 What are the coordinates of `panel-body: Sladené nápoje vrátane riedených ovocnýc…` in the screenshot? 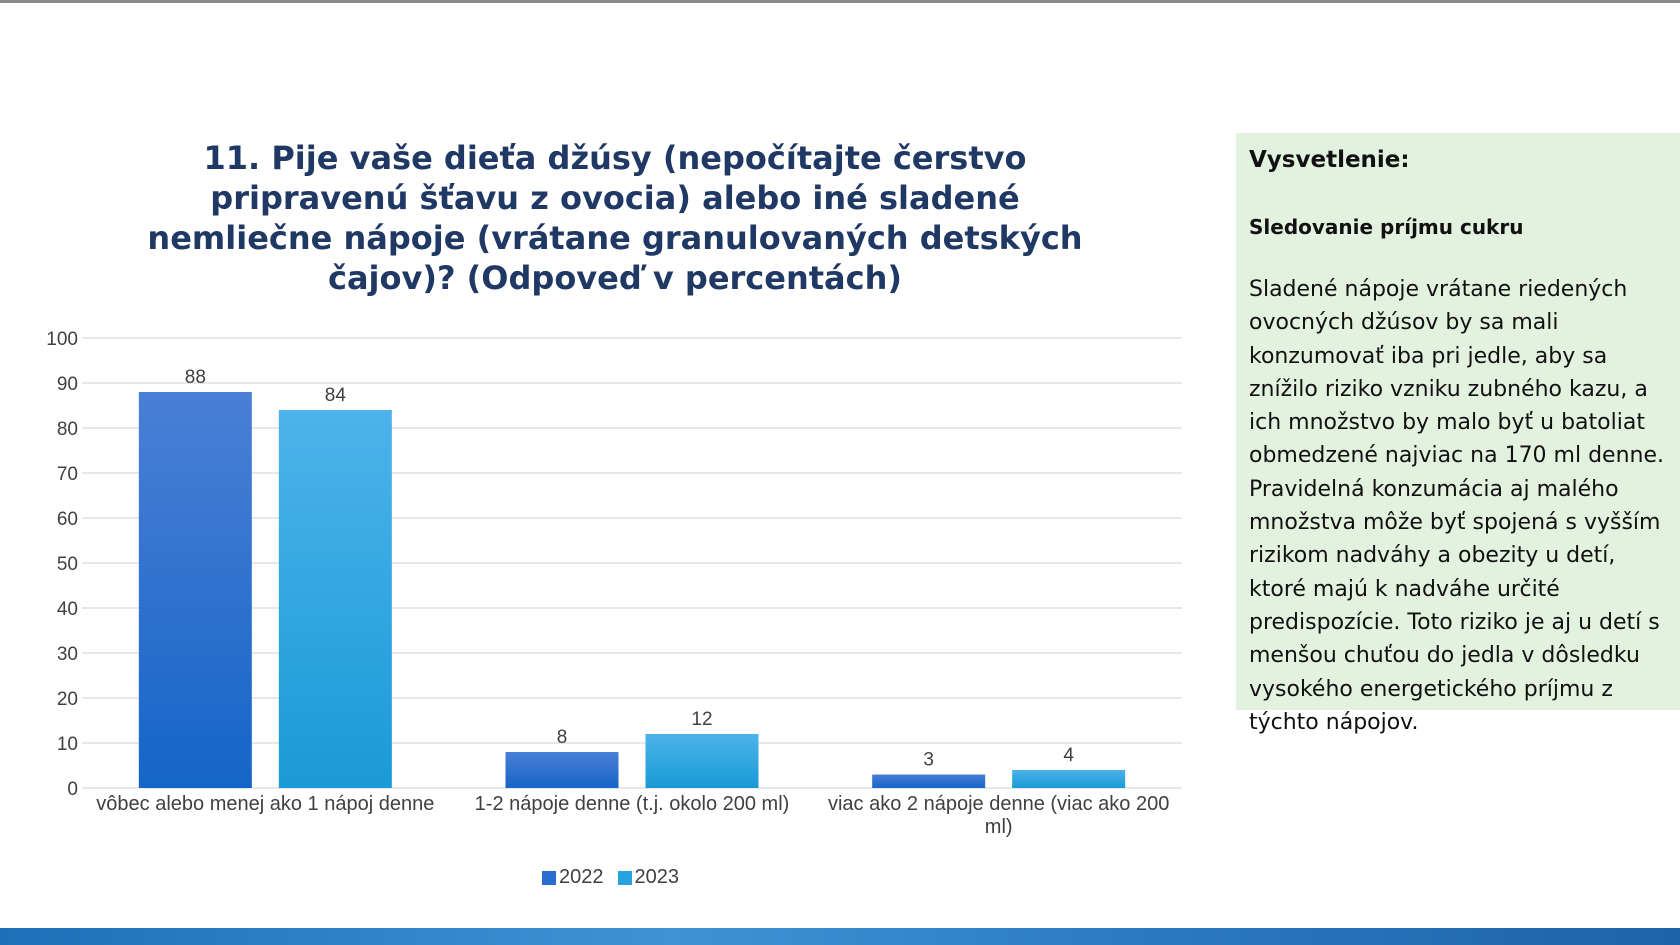 It's located at (1457, 506).